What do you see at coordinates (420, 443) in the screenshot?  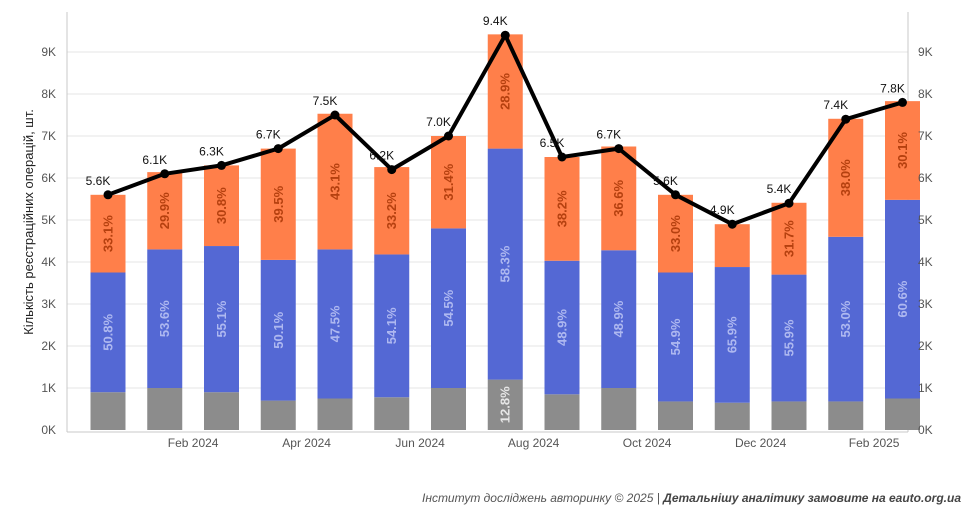 I see `x-tick-label: Jun 2024` at bounding box center [420, 443].